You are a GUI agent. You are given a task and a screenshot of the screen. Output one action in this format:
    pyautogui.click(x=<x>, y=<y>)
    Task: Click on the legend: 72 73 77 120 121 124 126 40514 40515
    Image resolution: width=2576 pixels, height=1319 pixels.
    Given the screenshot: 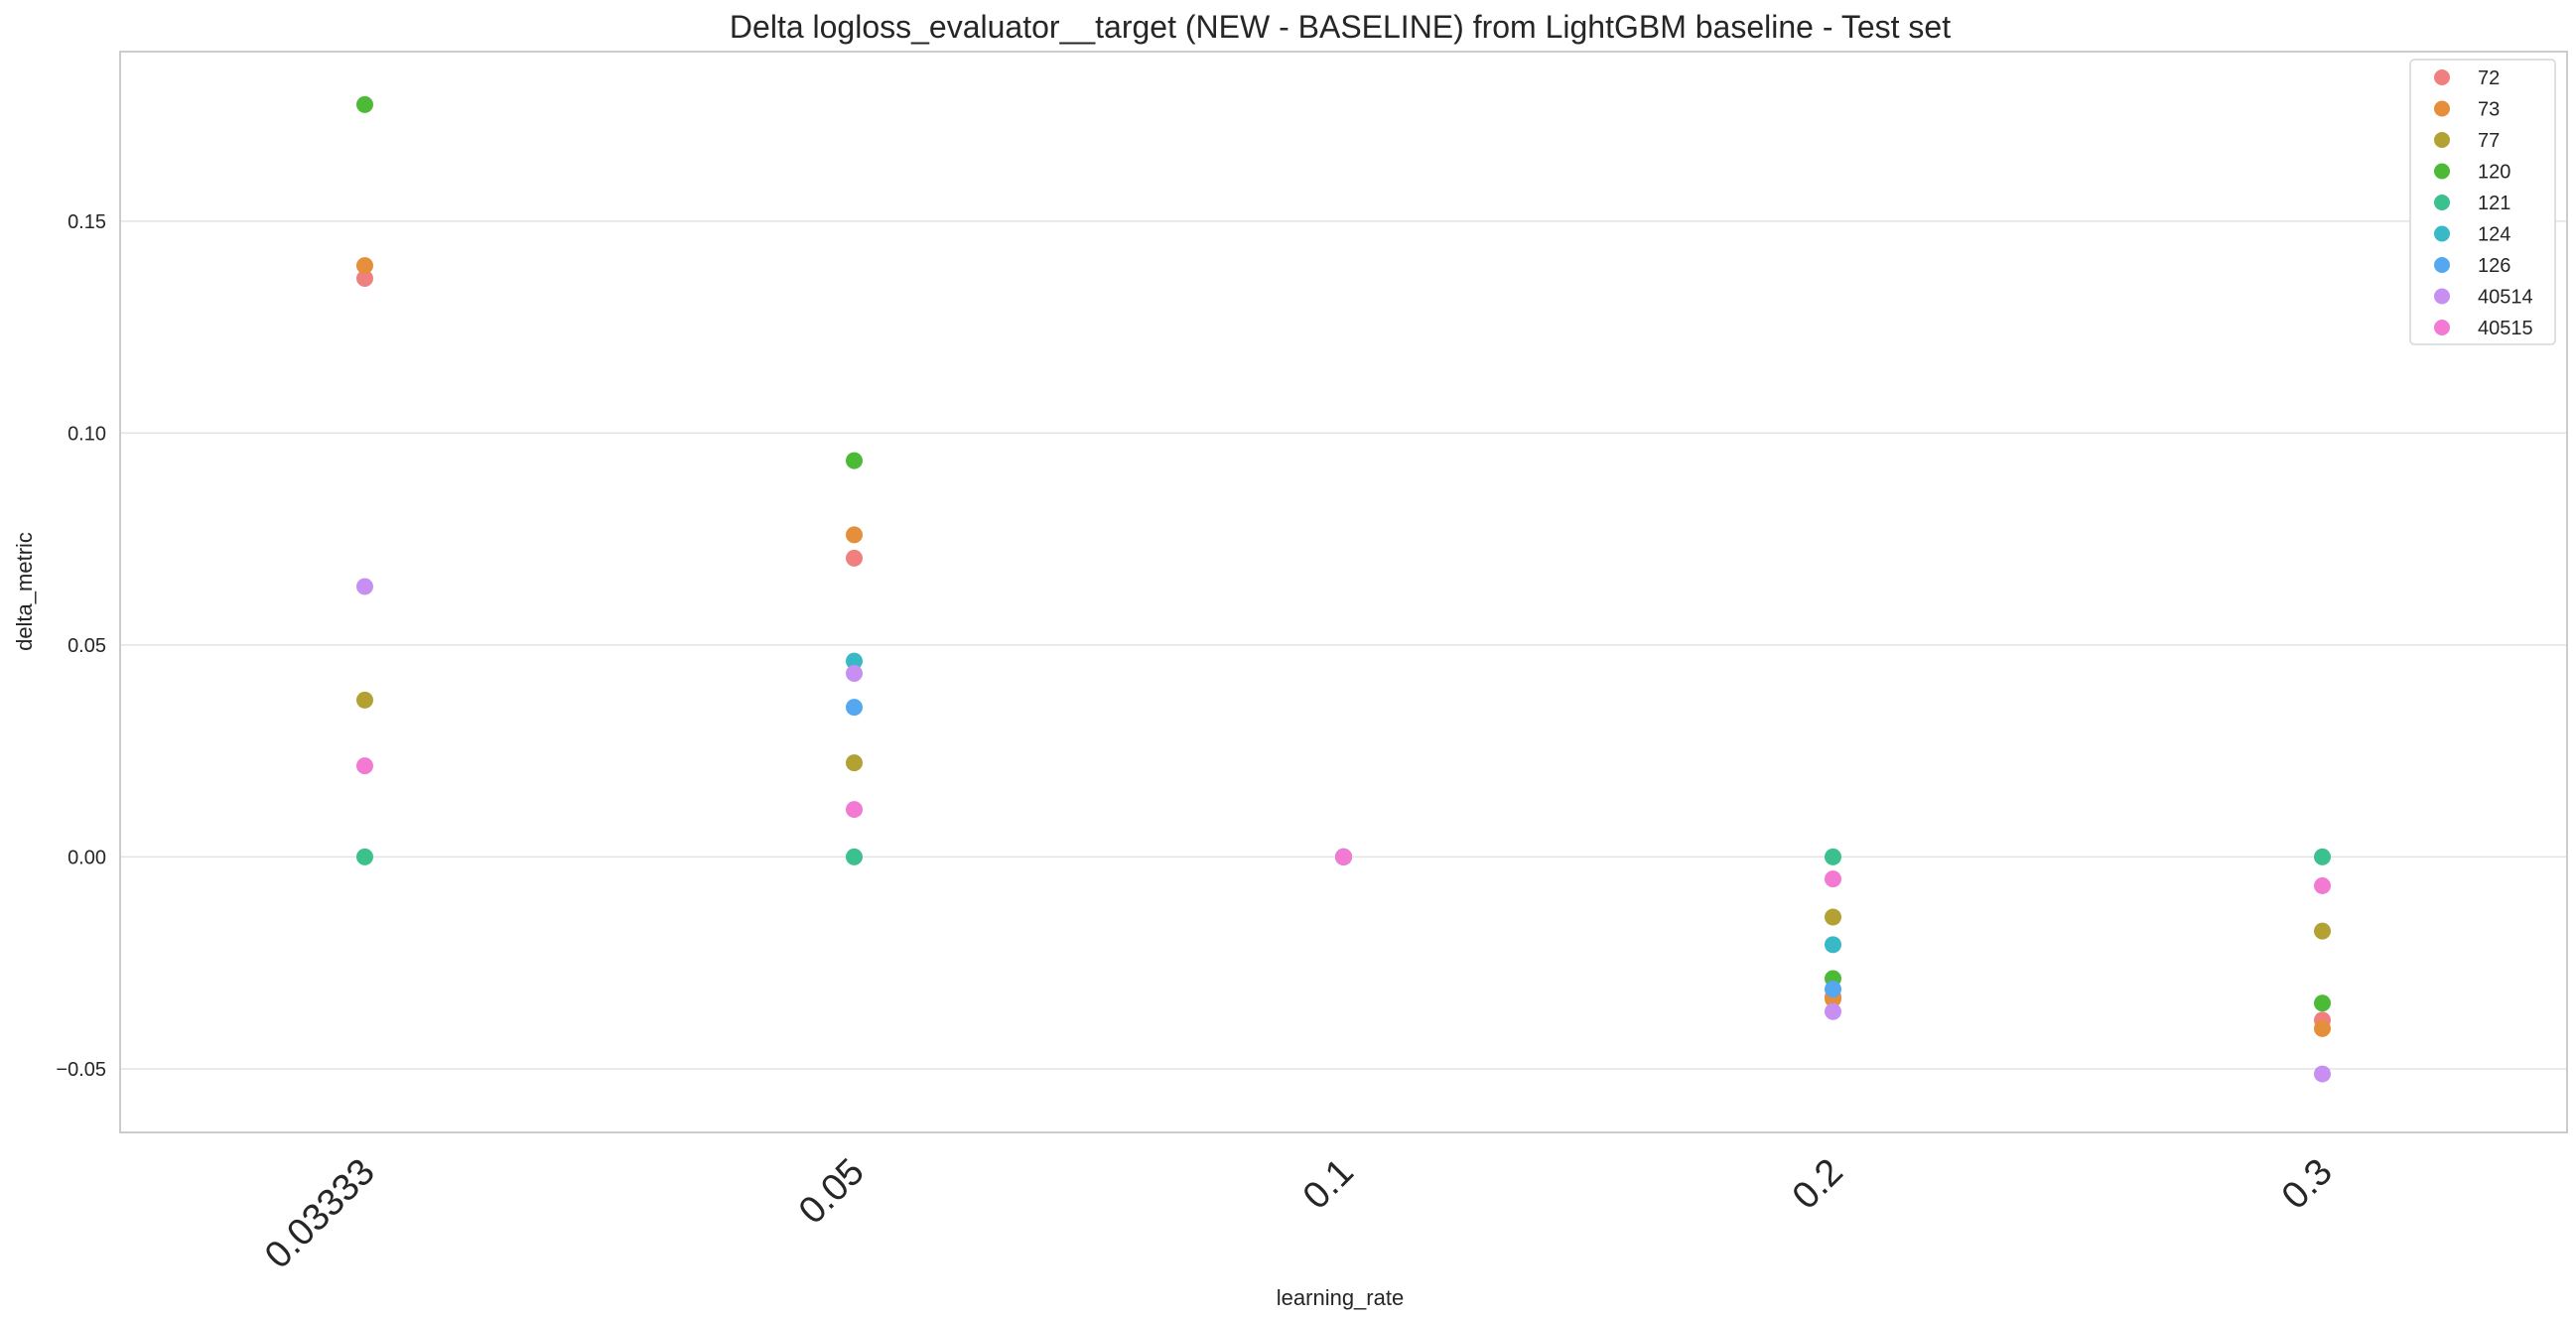 What is the action you would take?
    pyautogui.click(x=2482, y=202)
    